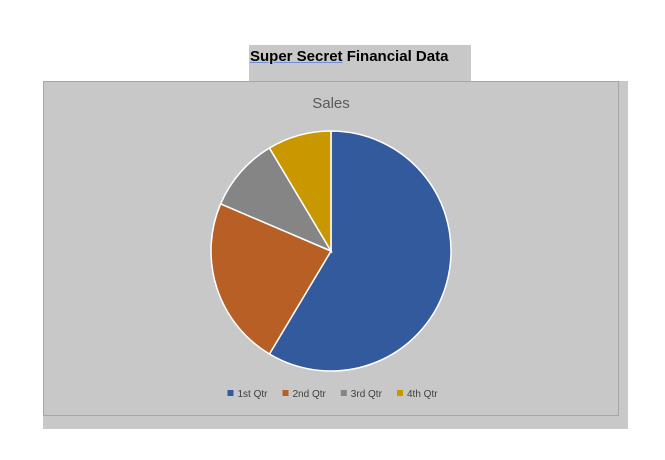  I want to click on legend-item-1st-qtr: 1st Qtr, so click(248, 394).